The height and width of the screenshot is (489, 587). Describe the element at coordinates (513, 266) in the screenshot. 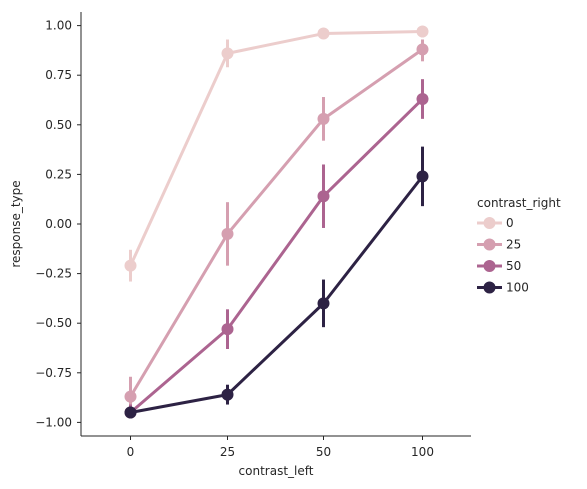

I see `legend-label: 50` at that location.